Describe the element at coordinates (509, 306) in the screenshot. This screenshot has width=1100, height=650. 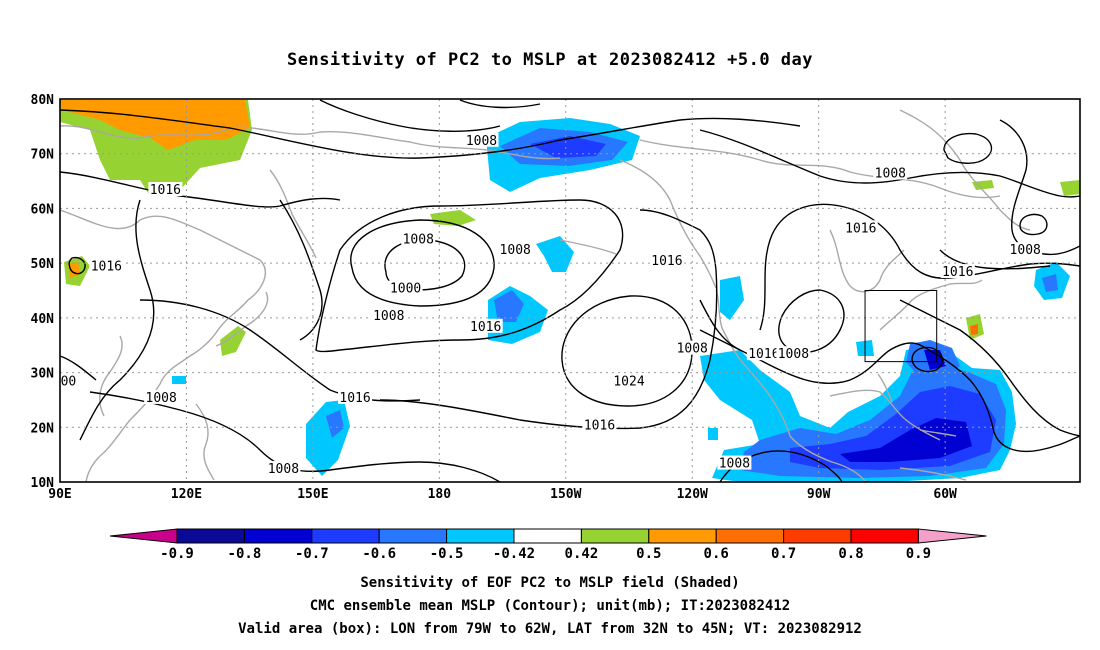
I see `negative-region-aleutian-core` at that location.